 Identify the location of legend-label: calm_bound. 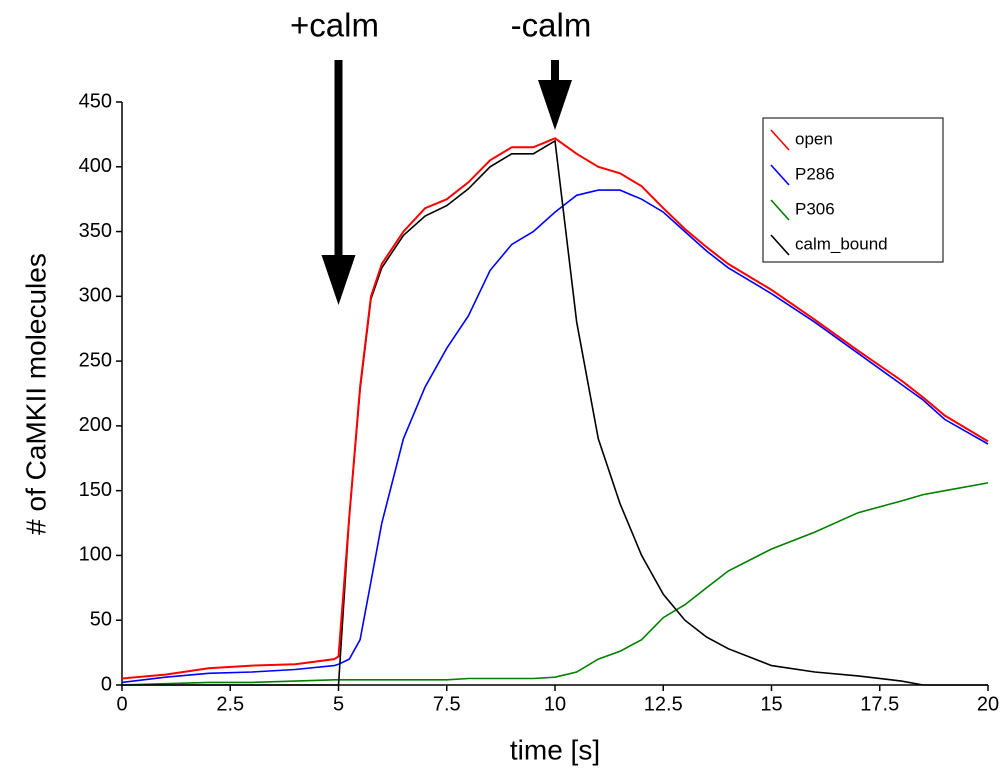
(841, 243).